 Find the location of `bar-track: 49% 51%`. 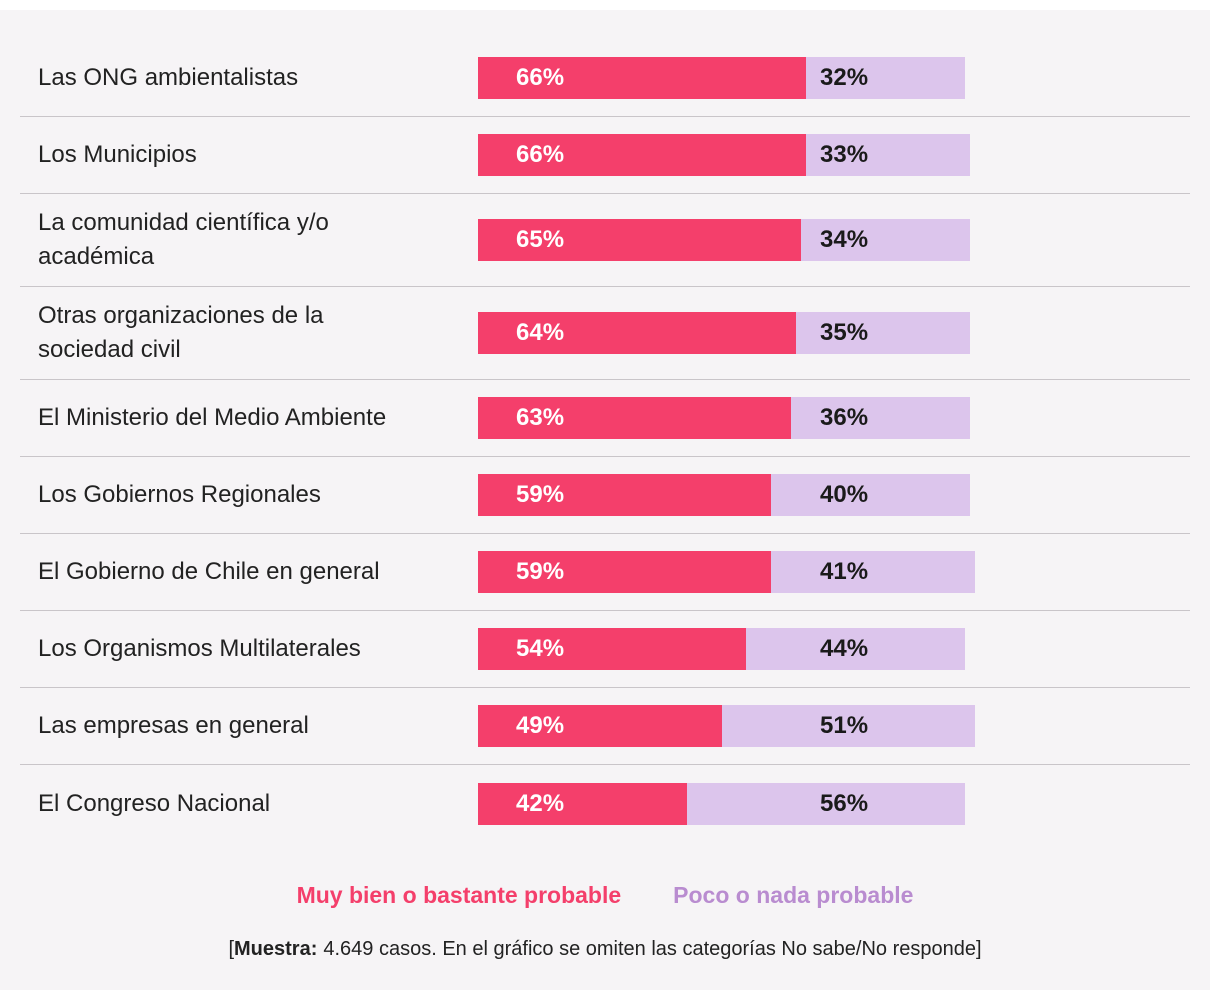

bar-track: 49% 51% is located at coordinates (726, 726).